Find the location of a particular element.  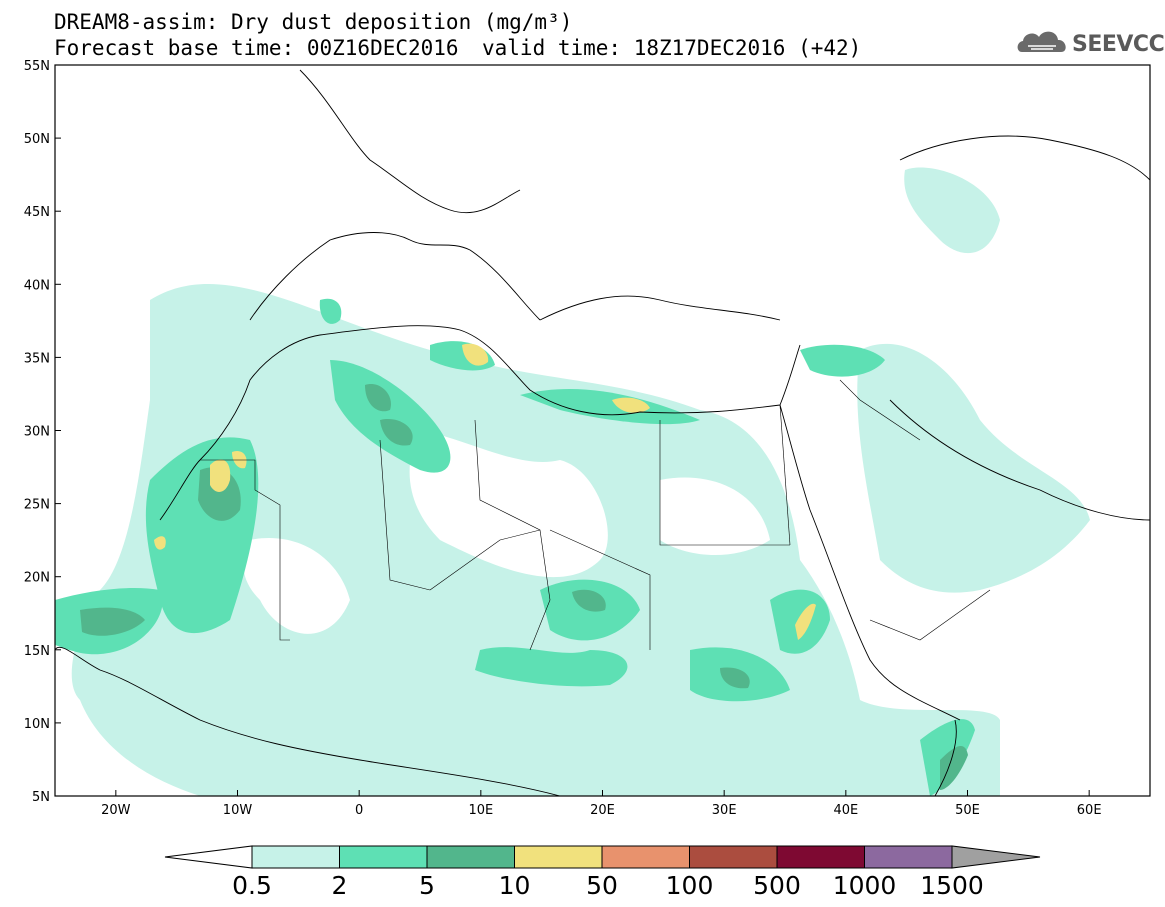

dust-free-gaps is located at coordinates (506, 532).